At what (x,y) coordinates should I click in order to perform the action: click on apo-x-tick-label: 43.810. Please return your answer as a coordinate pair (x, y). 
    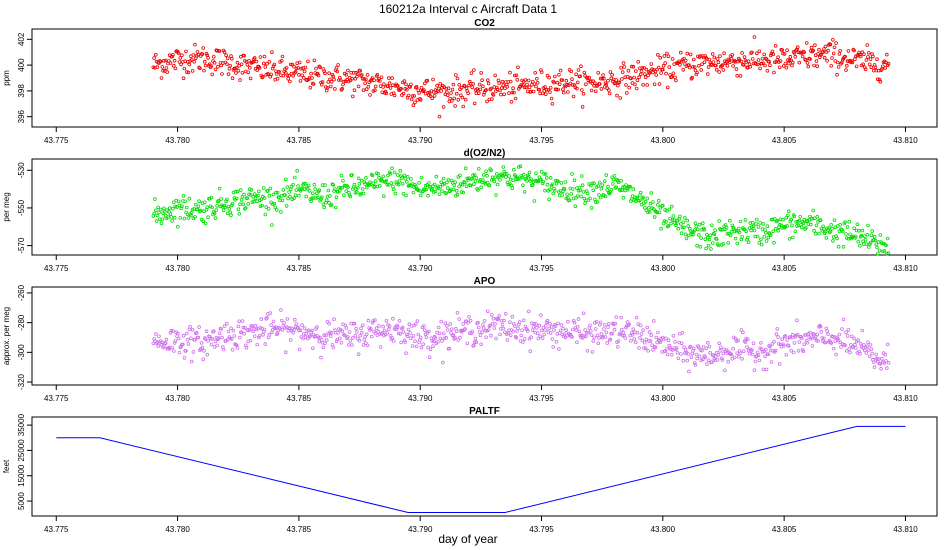
    Looking at the image, I should click on (905, 398).